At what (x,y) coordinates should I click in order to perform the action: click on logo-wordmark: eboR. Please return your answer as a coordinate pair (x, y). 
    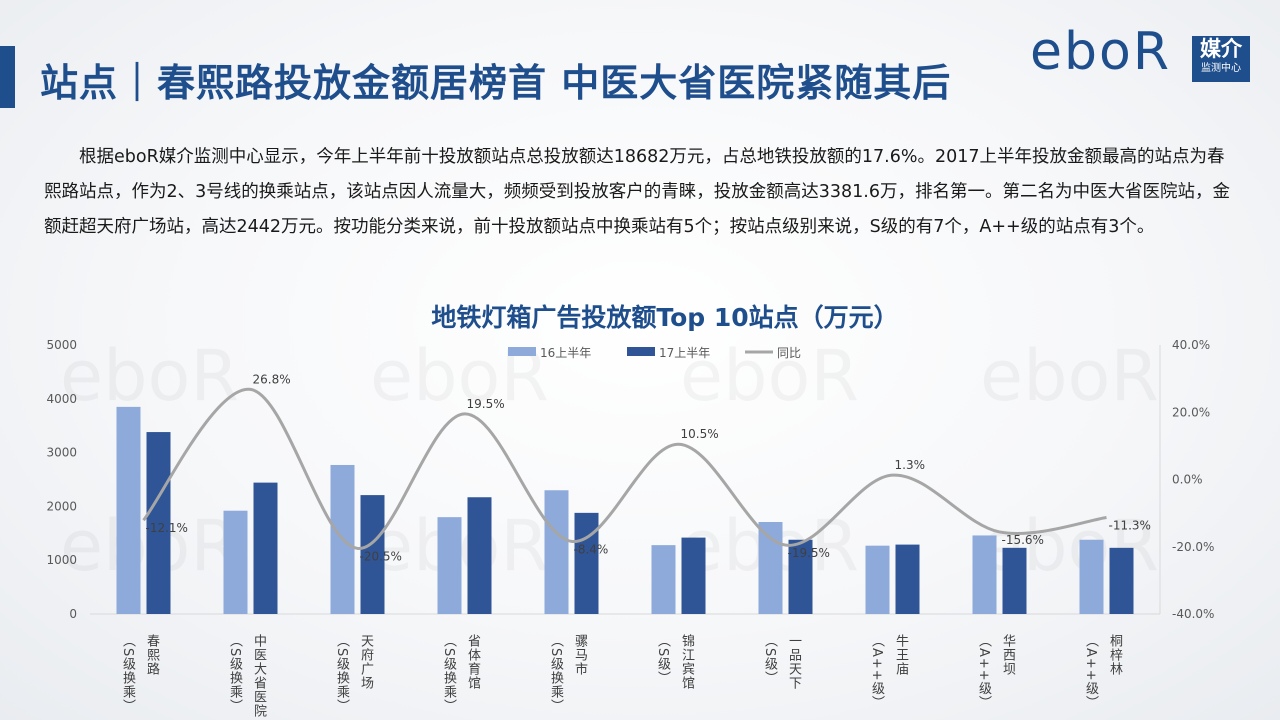
    Looking at the image, I should click on (1100, 52).